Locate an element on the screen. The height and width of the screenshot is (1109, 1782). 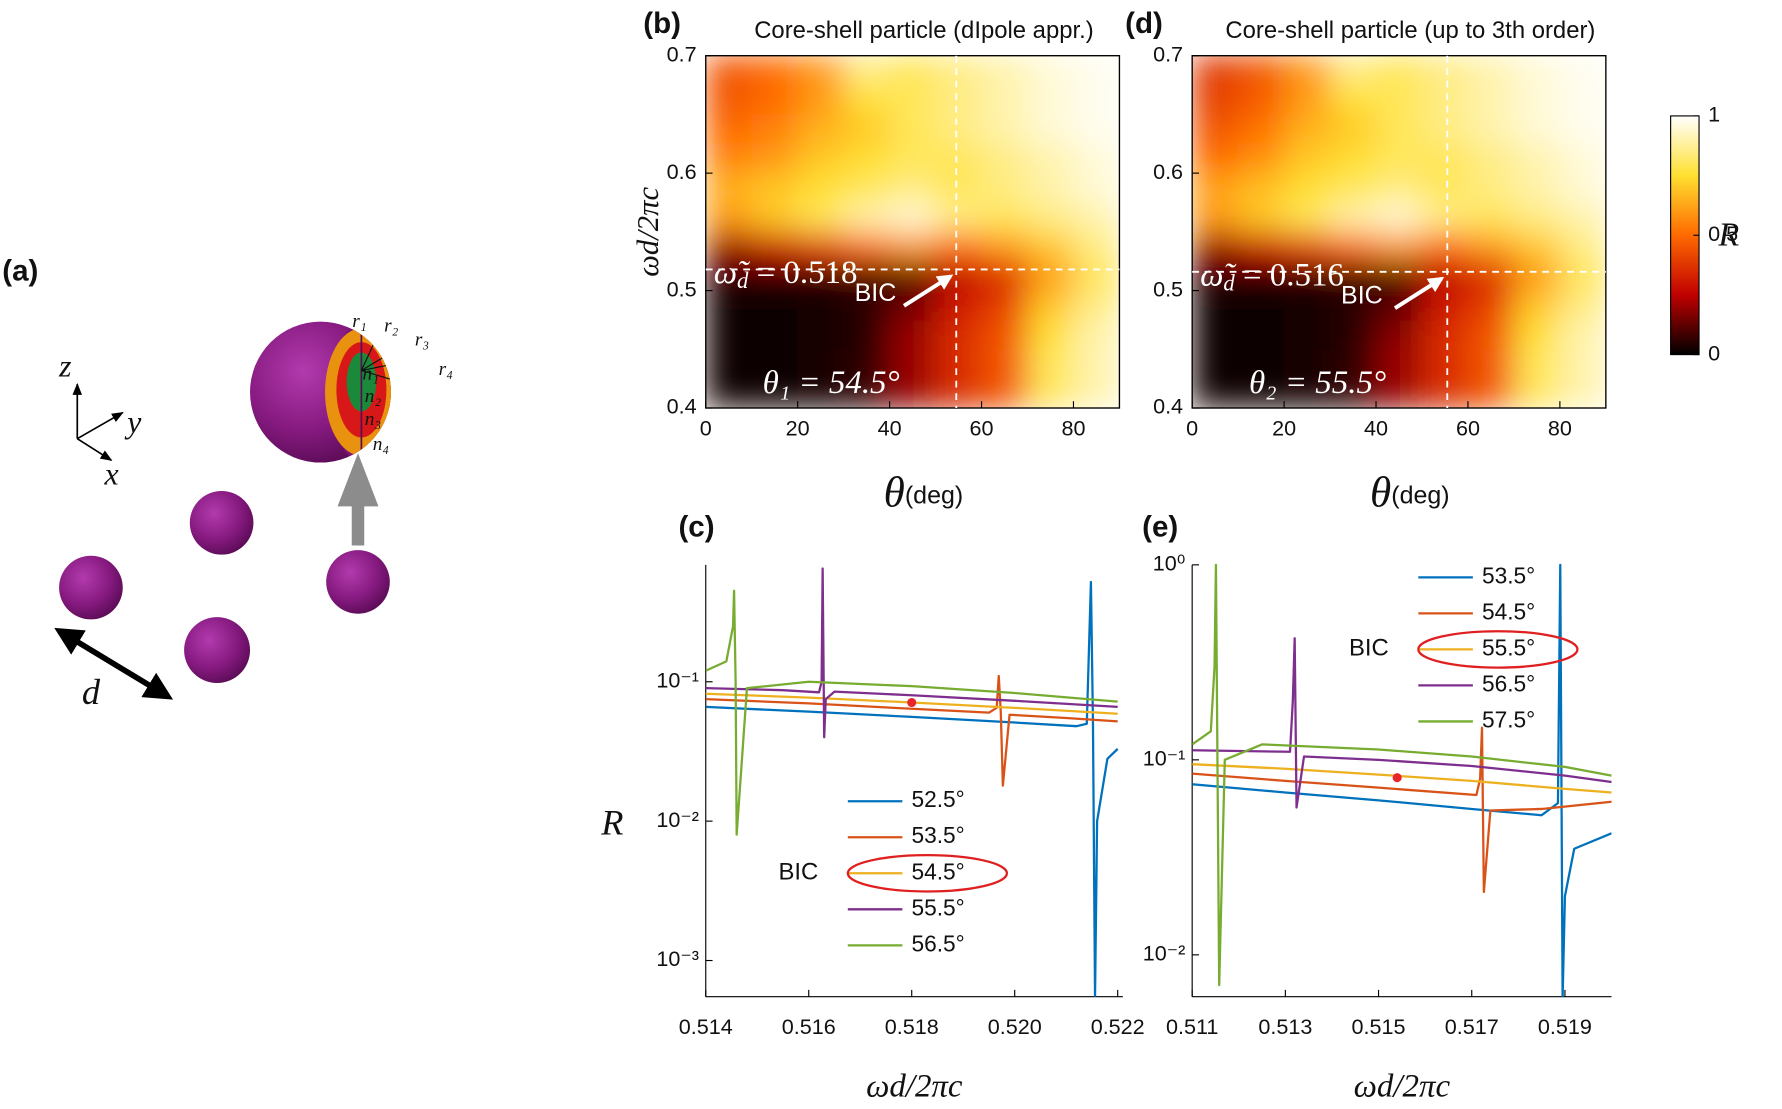
legend-label: 55.5° is located at coordinates (1508, 647).